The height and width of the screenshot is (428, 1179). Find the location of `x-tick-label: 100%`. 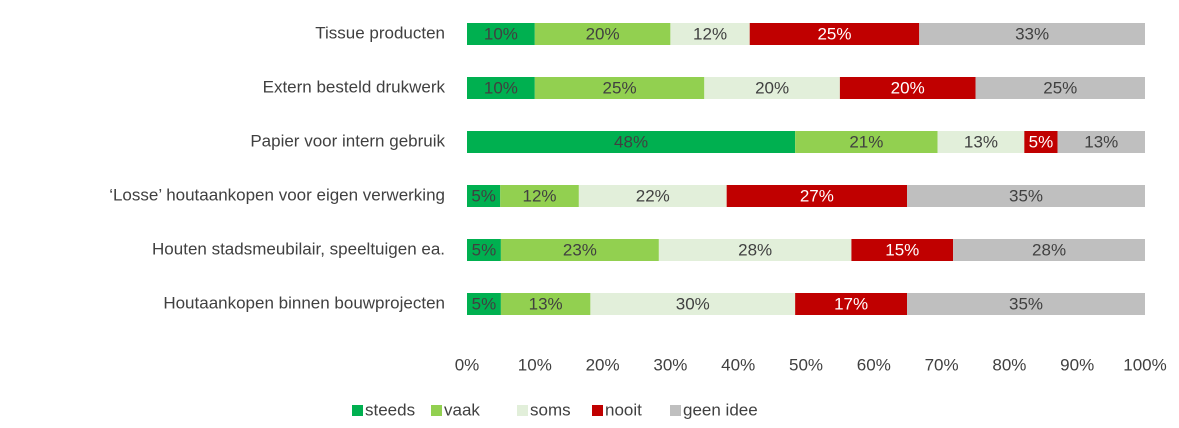

x-tick-label: 100% is located at coordinates (1144, 364).